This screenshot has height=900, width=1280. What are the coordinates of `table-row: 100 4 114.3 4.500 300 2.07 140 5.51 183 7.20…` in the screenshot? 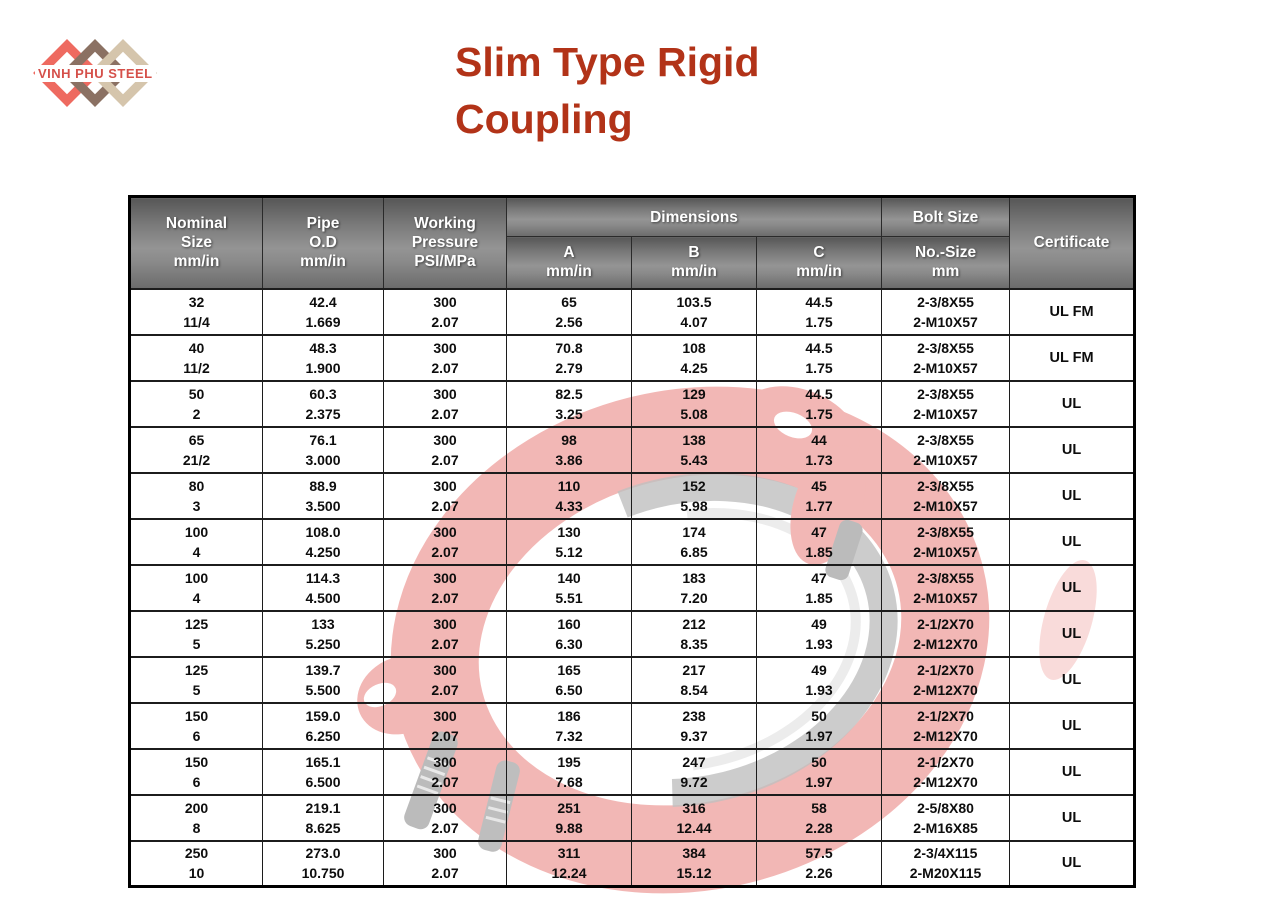 It's located at (632, 587).